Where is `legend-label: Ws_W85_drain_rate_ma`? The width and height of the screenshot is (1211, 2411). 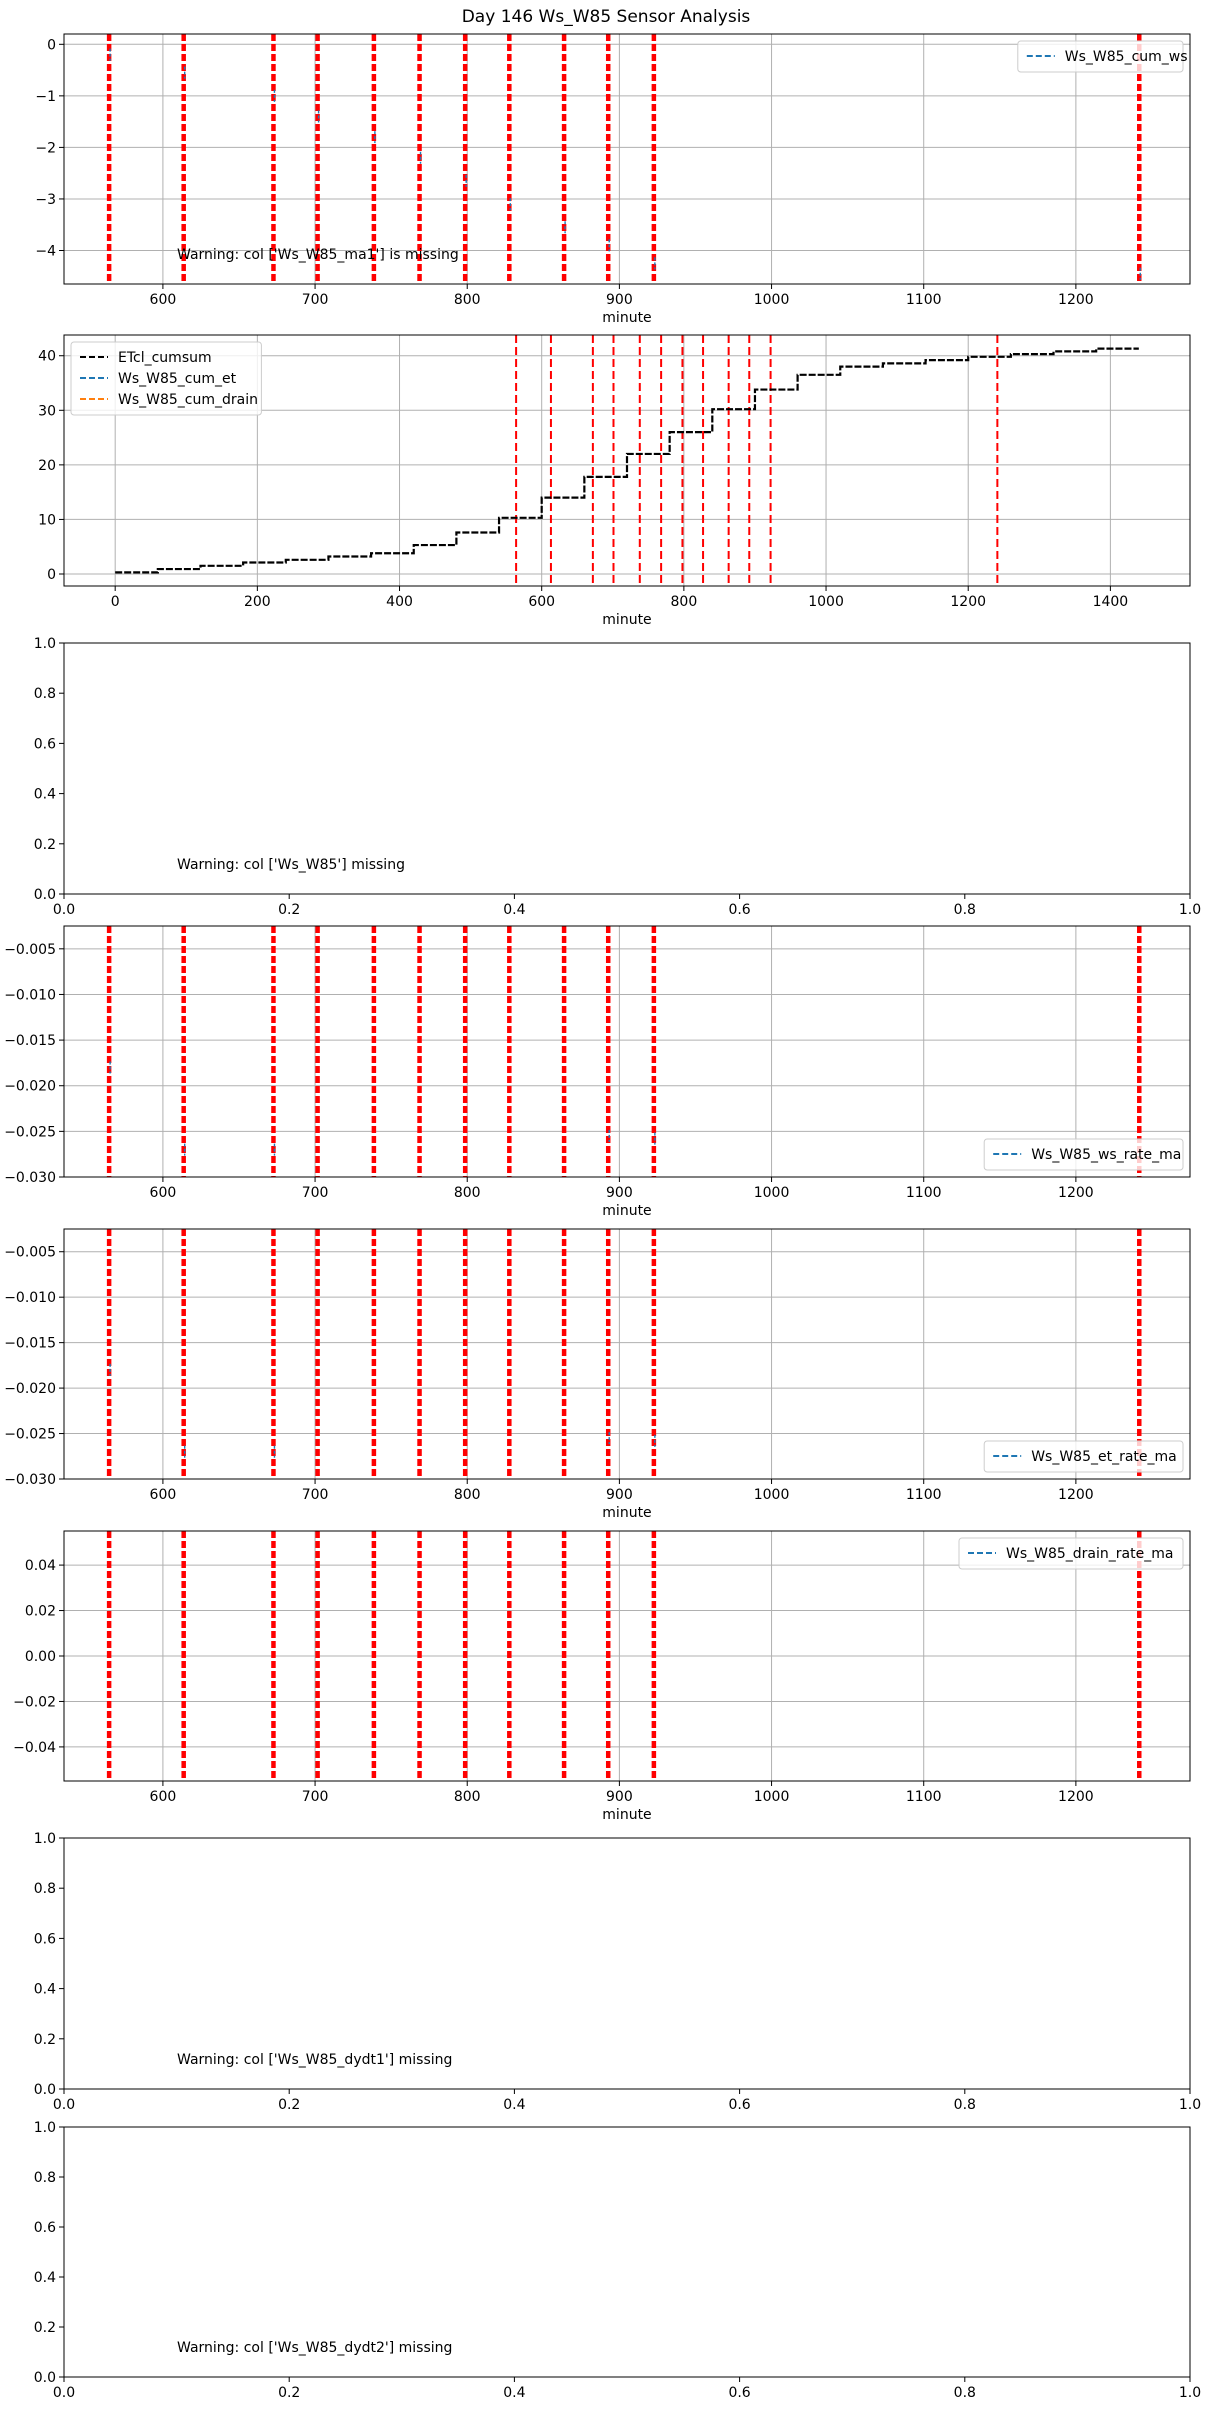 legend-label: Ws_W85_drain_rate_ma is located at coordinates (1089, 1554).